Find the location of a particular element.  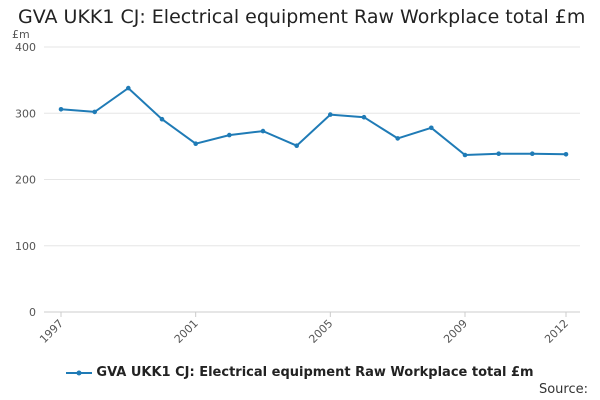

y-tick-label: 100 is located at coordinates (25, 246).